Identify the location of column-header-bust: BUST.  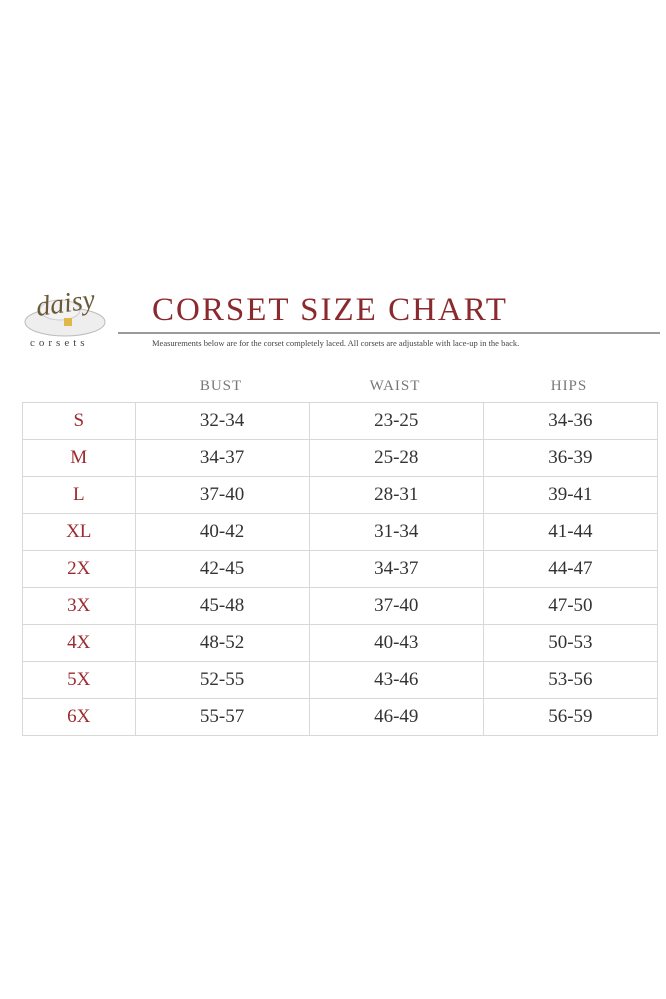
(221, 386).